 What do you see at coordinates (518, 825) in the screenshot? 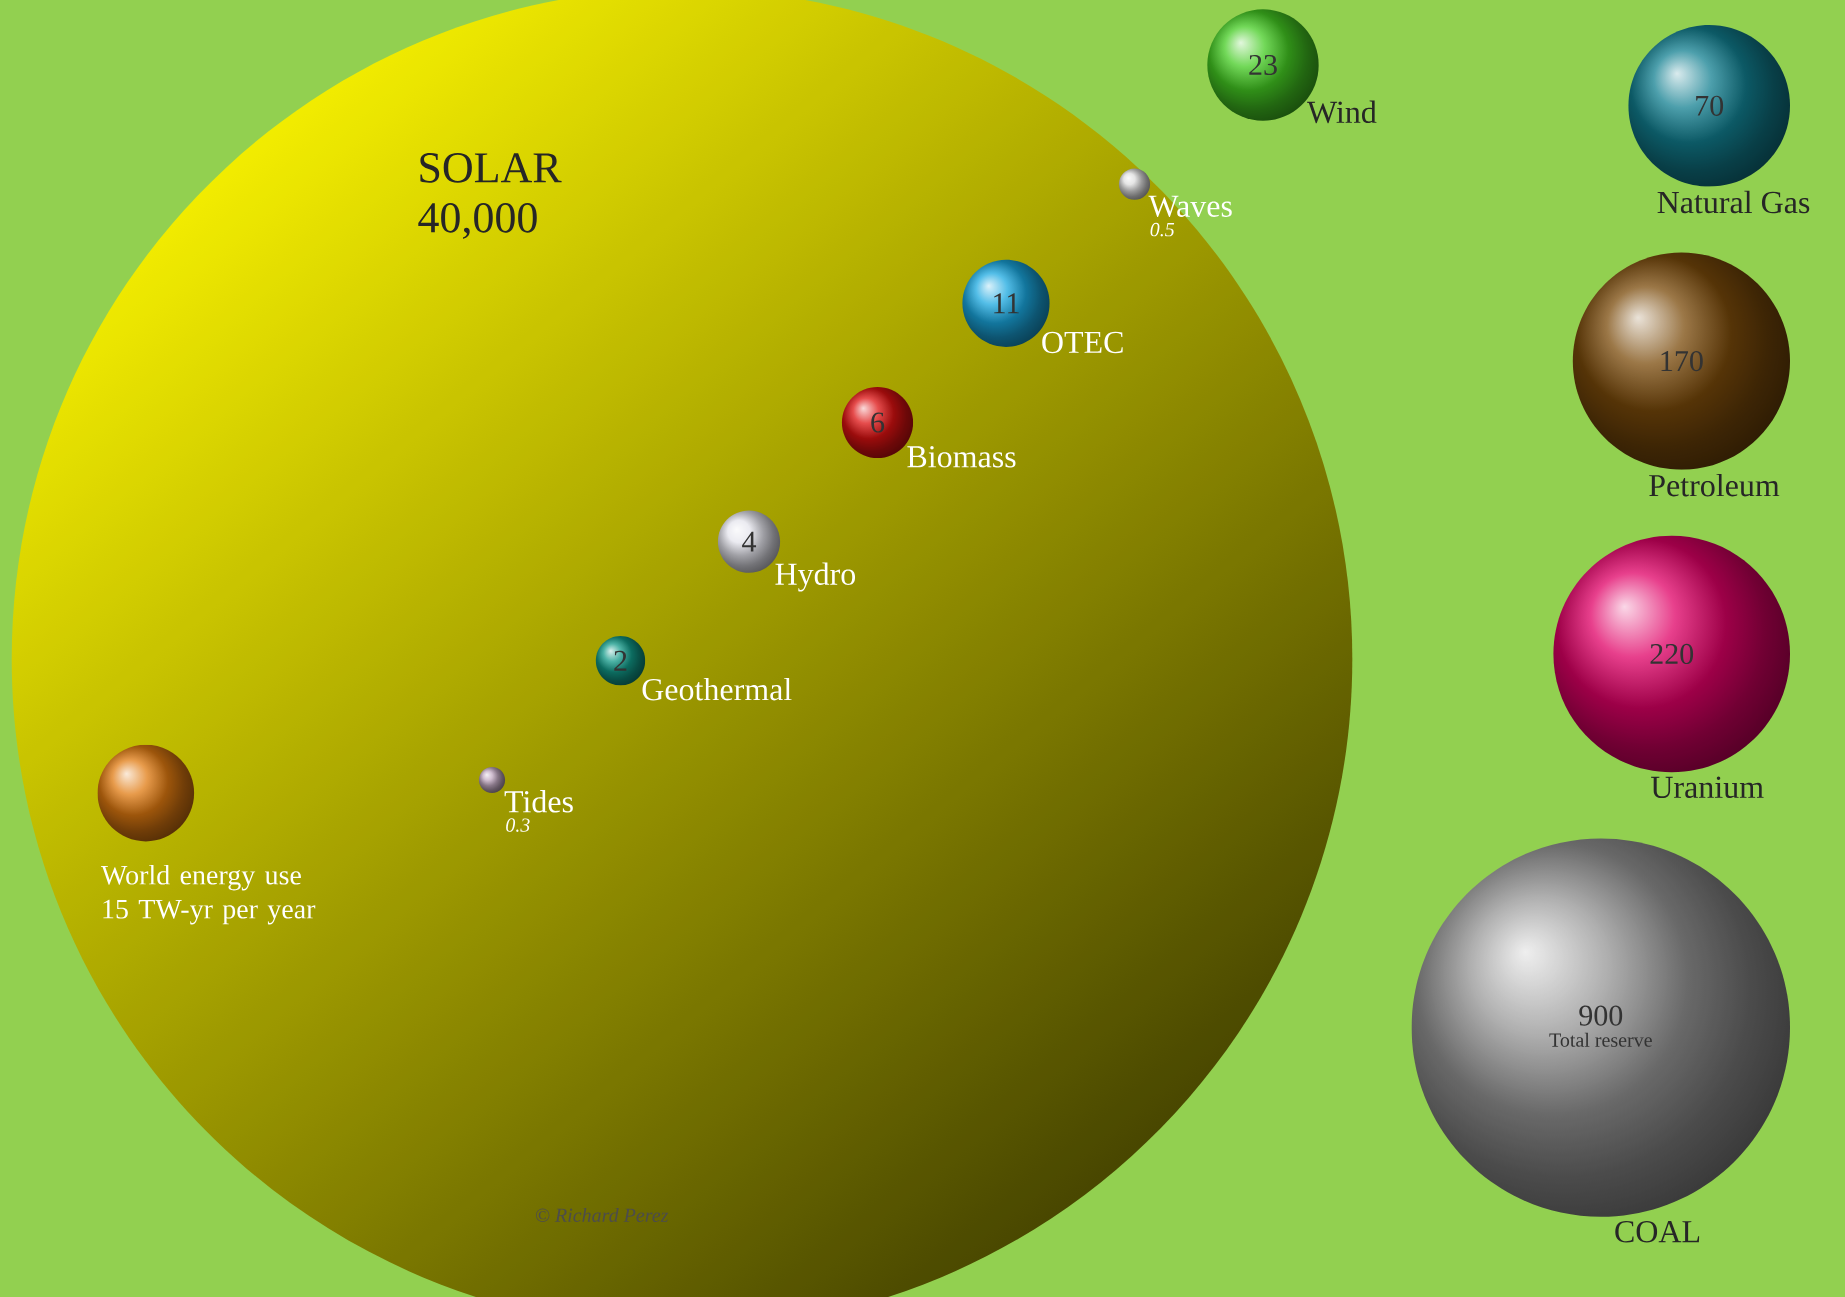
I see `data-label: 0.3` at bounding box center [518, 825].